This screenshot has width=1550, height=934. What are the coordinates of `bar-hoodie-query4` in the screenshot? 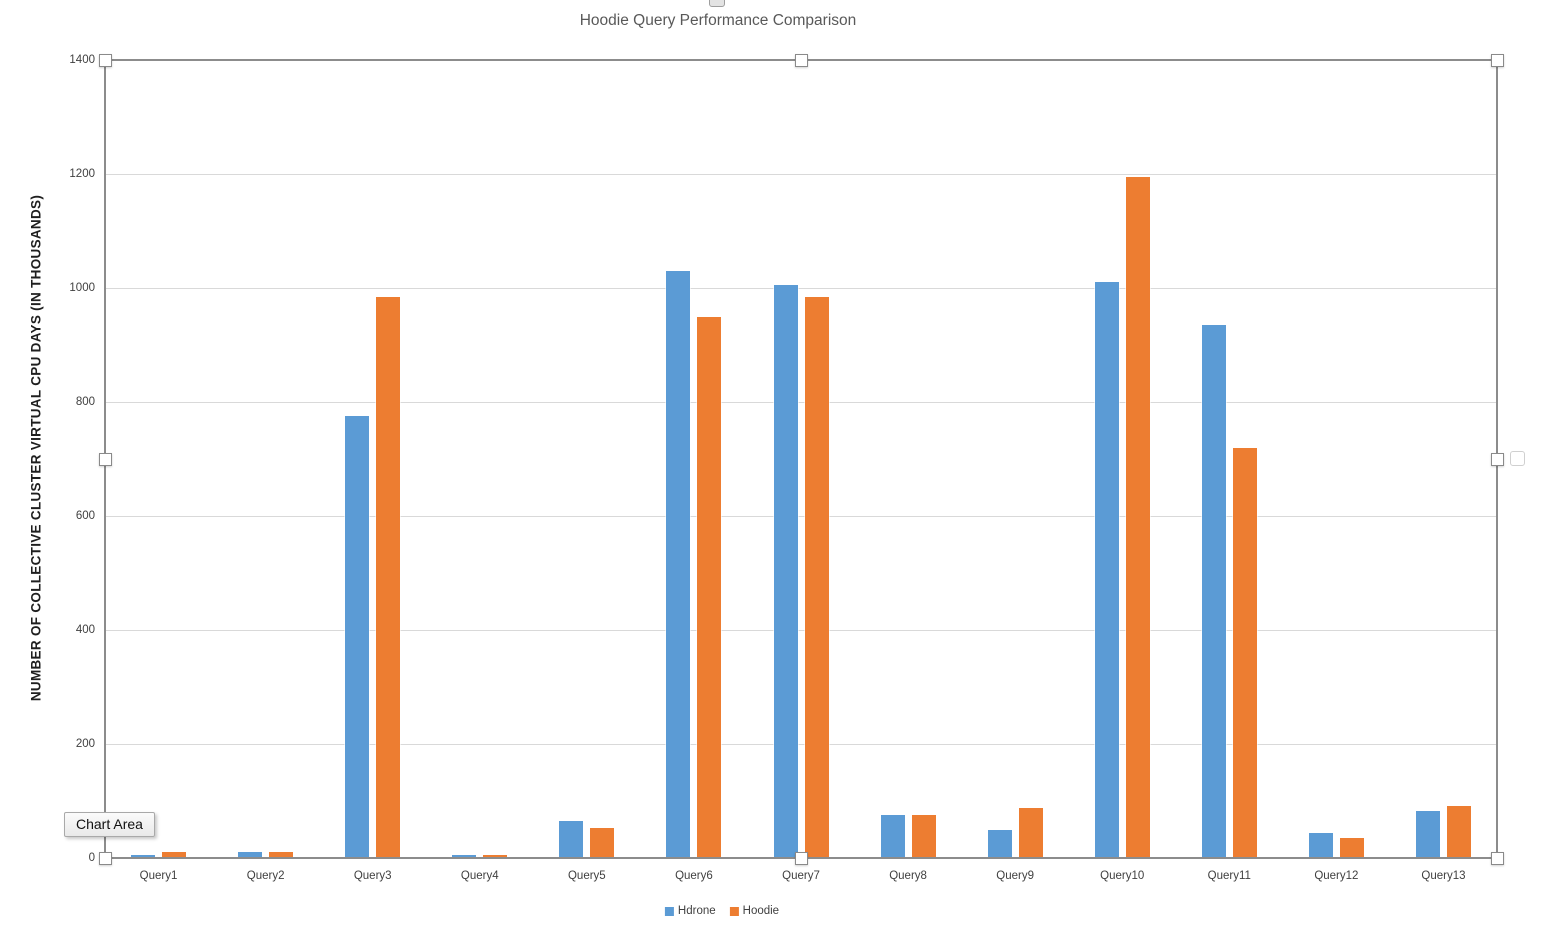 It's located at (495, 856).